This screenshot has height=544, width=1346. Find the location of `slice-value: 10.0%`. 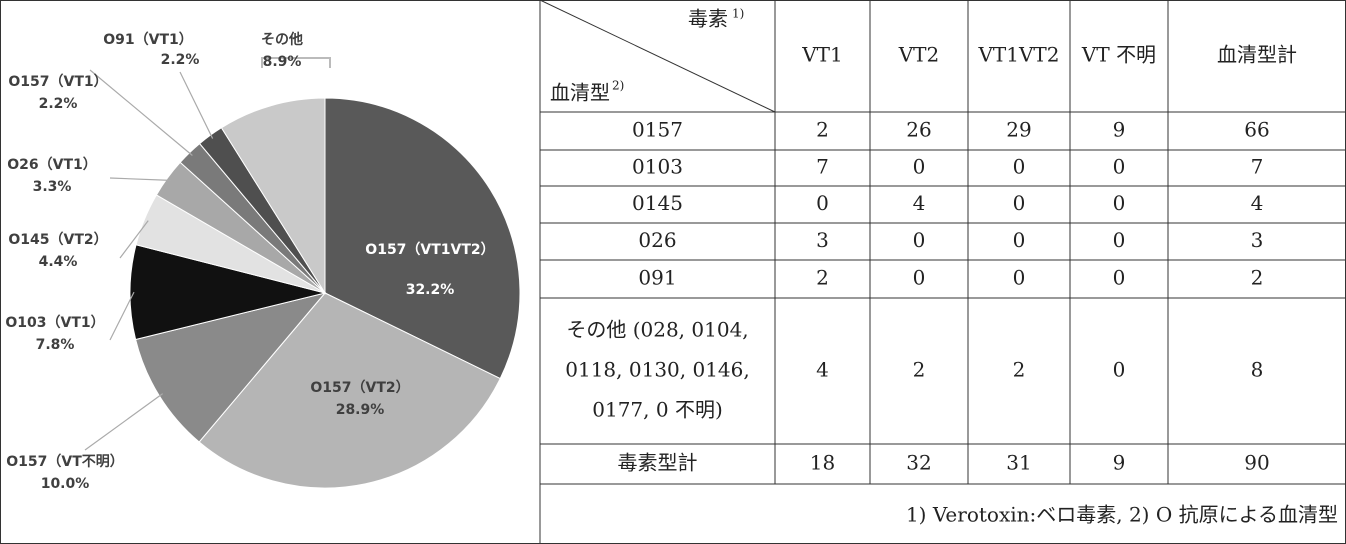

slice-value: 10.0% is located at coordinates (65, 484).